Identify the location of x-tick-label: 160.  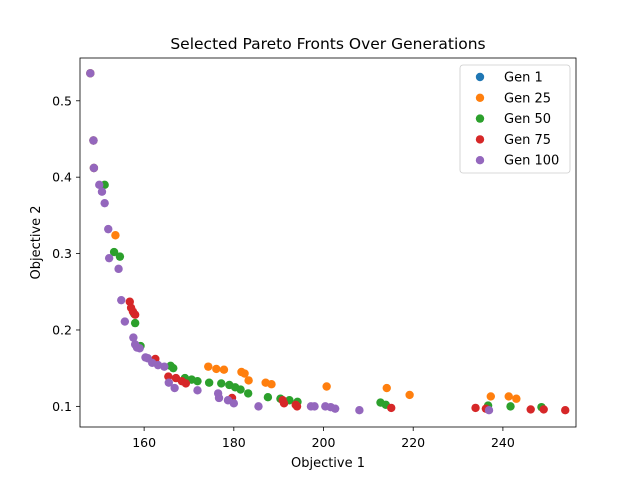
(144, 442).